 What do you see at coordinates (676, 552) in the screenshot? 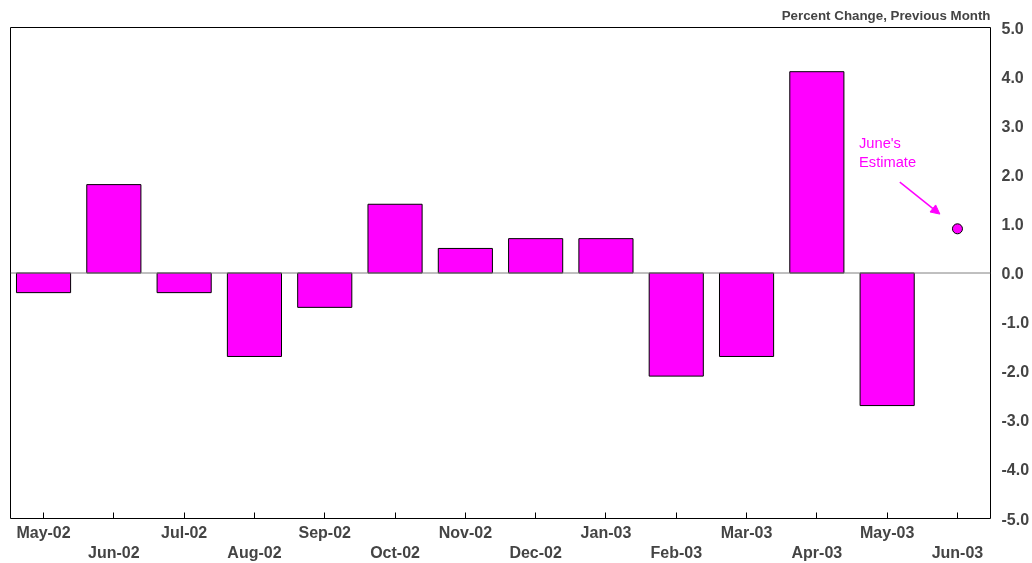
I see `x-tick-label: Feb-03` at bounding box center [676, 552].